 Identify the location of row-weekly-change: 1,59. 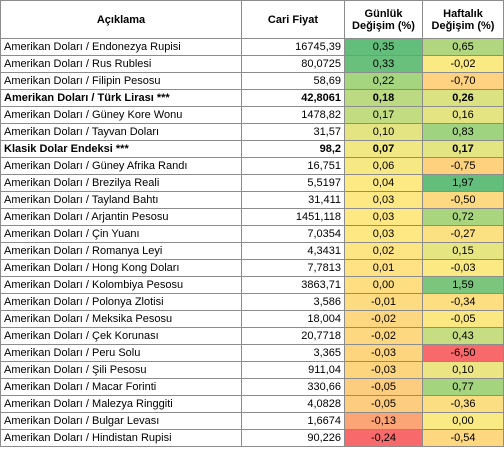
(463, 285).